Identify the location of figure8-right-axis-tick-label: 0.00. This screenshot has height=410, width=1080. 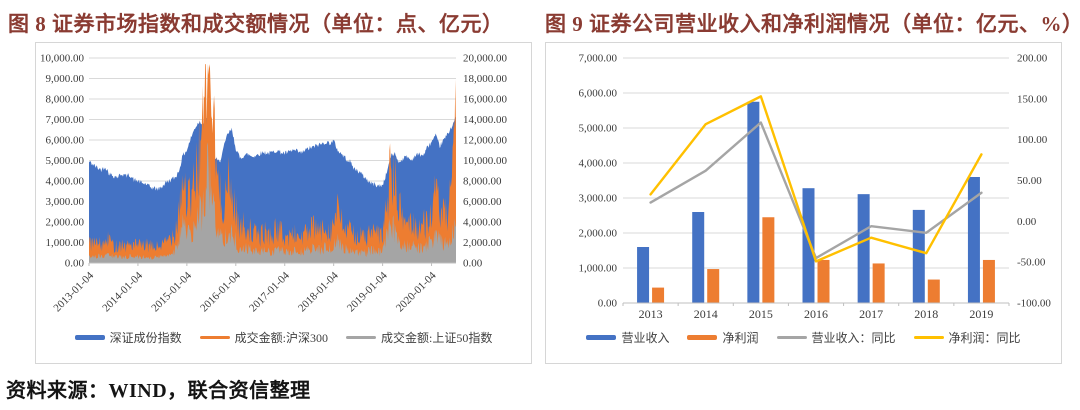
(473, 264).